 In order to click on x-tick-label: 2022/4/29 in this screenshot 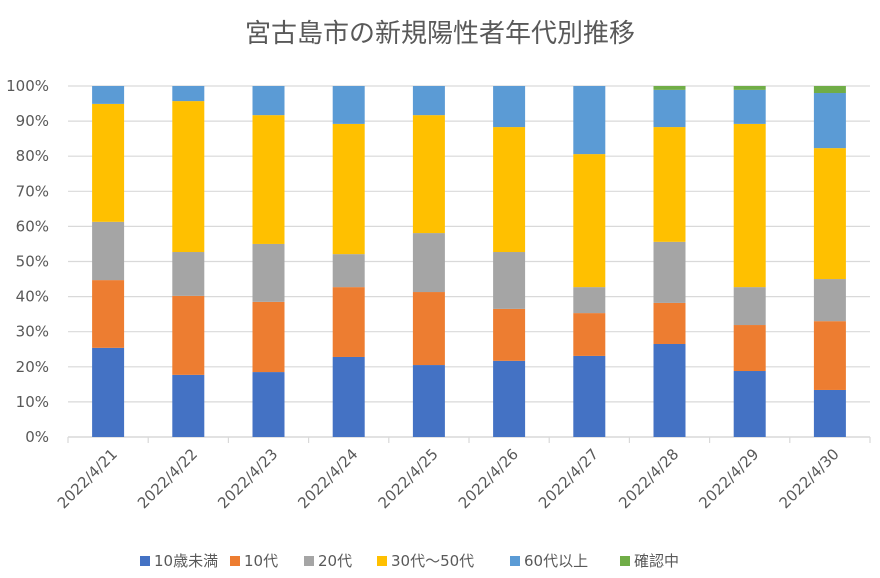, I will do `click(728, 478)`.